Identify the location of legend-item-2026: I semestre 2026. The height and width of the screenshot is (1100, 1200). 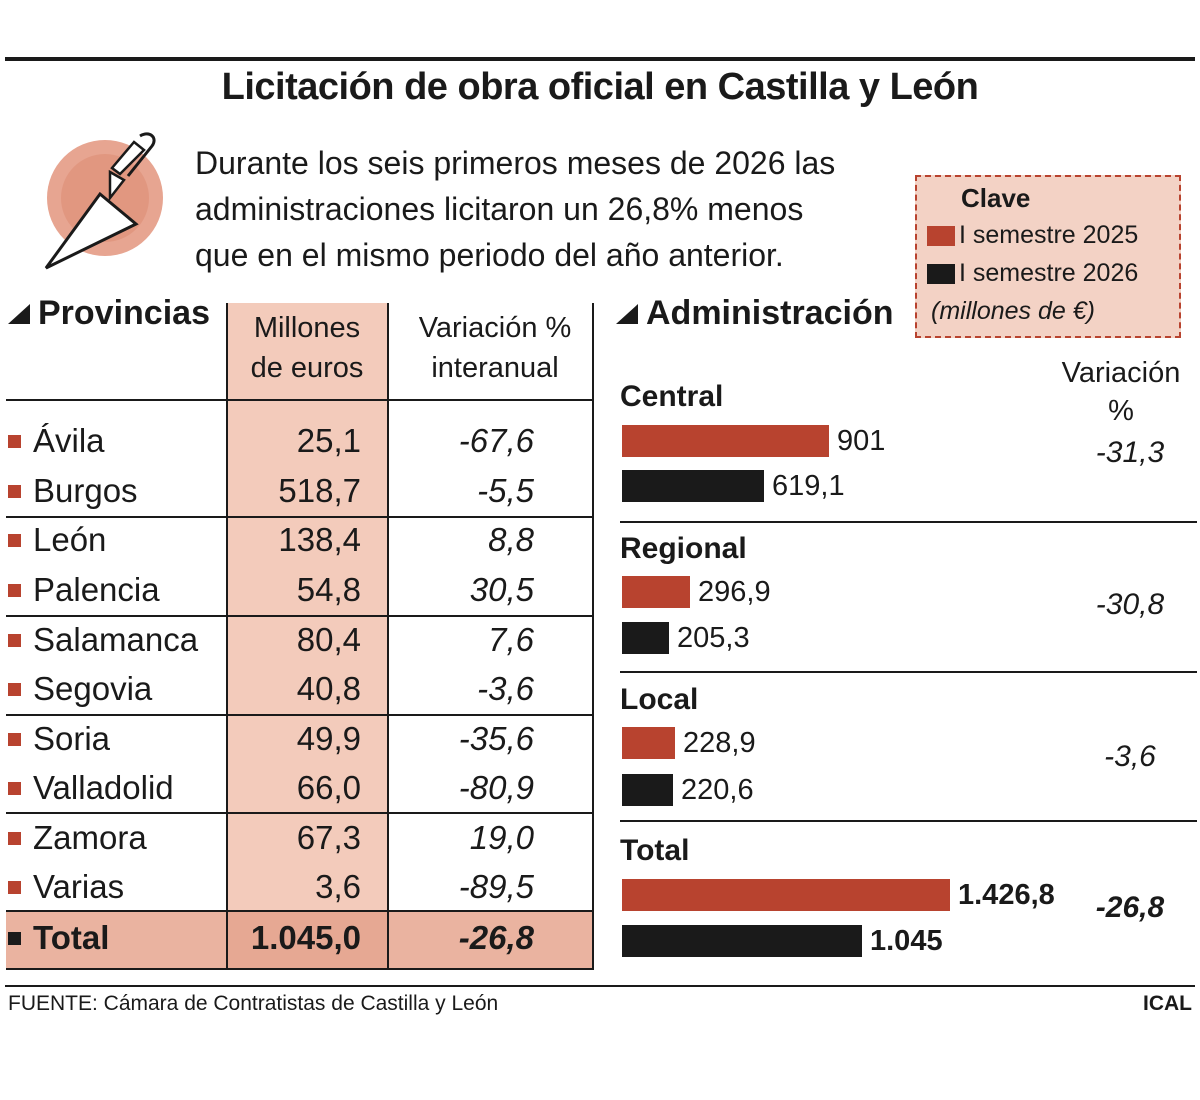
(1032, 273).